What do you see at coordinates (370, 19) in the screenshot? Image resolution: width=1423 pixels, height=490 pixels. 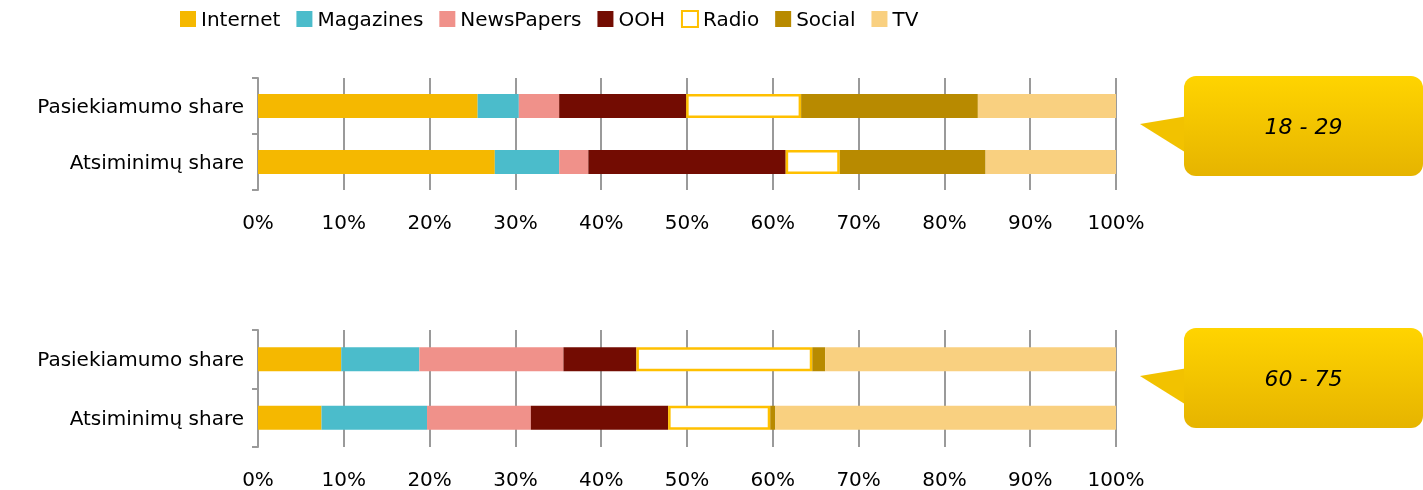 I see `legend-label: Magazines` at bounding box center [370, 19].